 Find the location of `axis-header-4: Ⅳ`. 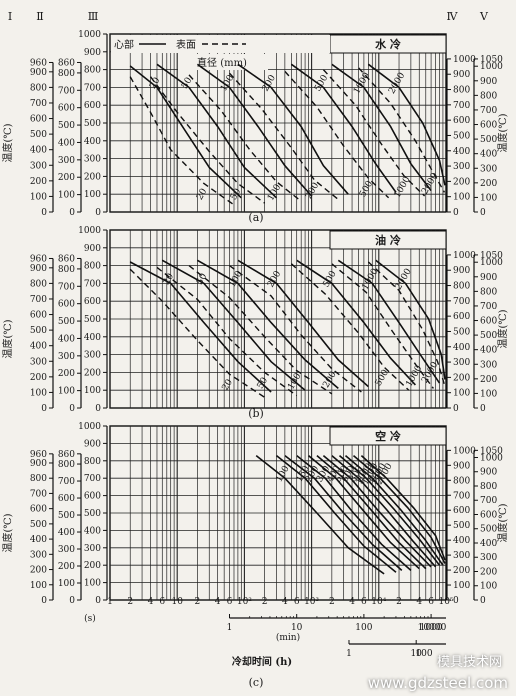

axis-header-4: Ⅳ is located at coordinates (453, 16).